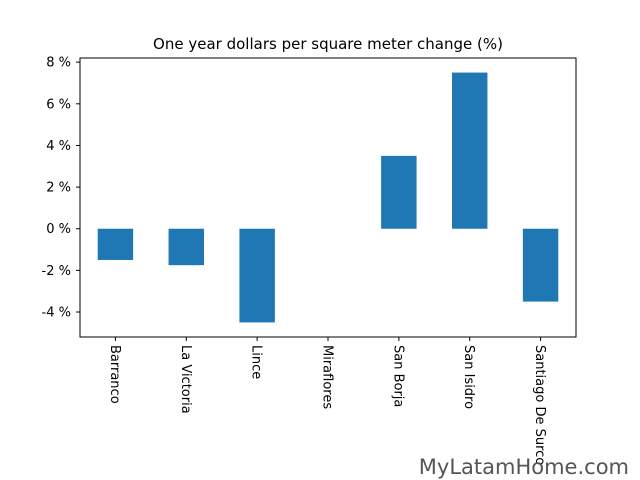  What do you see at coordinates (540, 265) in the screenshot?
I see `bar-santiago-de-surco` at bounding box center [540, 265].